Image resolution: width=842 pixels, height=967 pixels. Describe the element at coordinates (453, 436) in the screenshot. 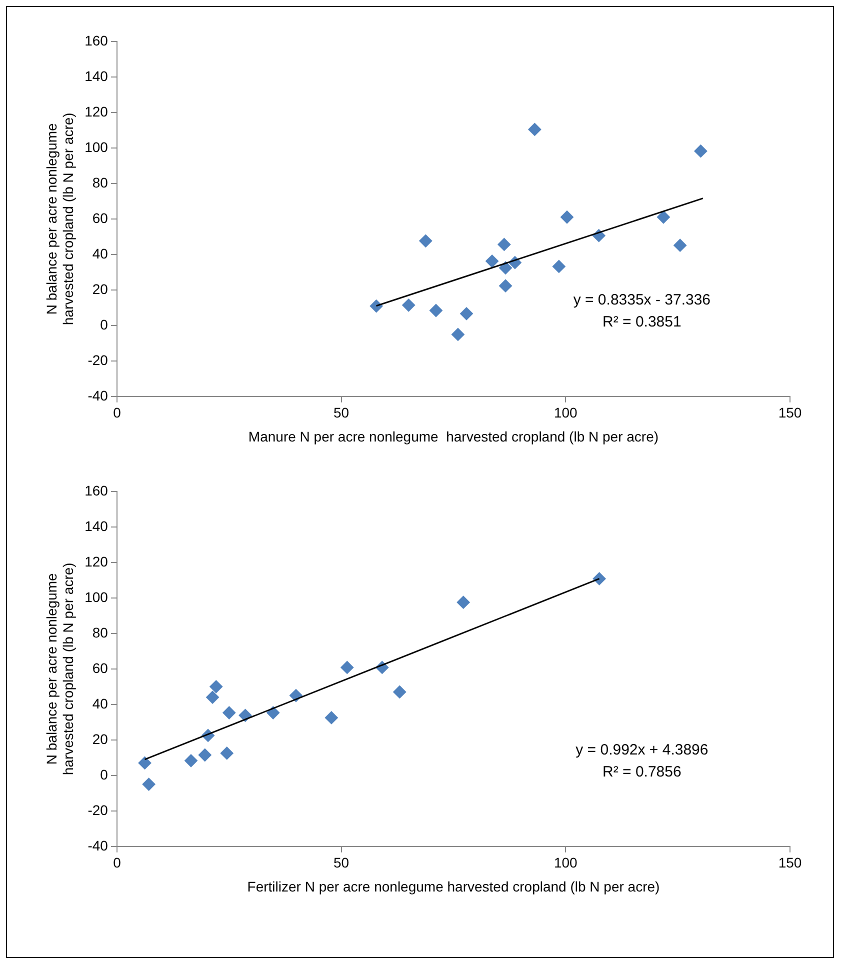

I see `x-axis-title: Manure N per acre nonlegume harvested cropland (lb N per acre)` at that location.